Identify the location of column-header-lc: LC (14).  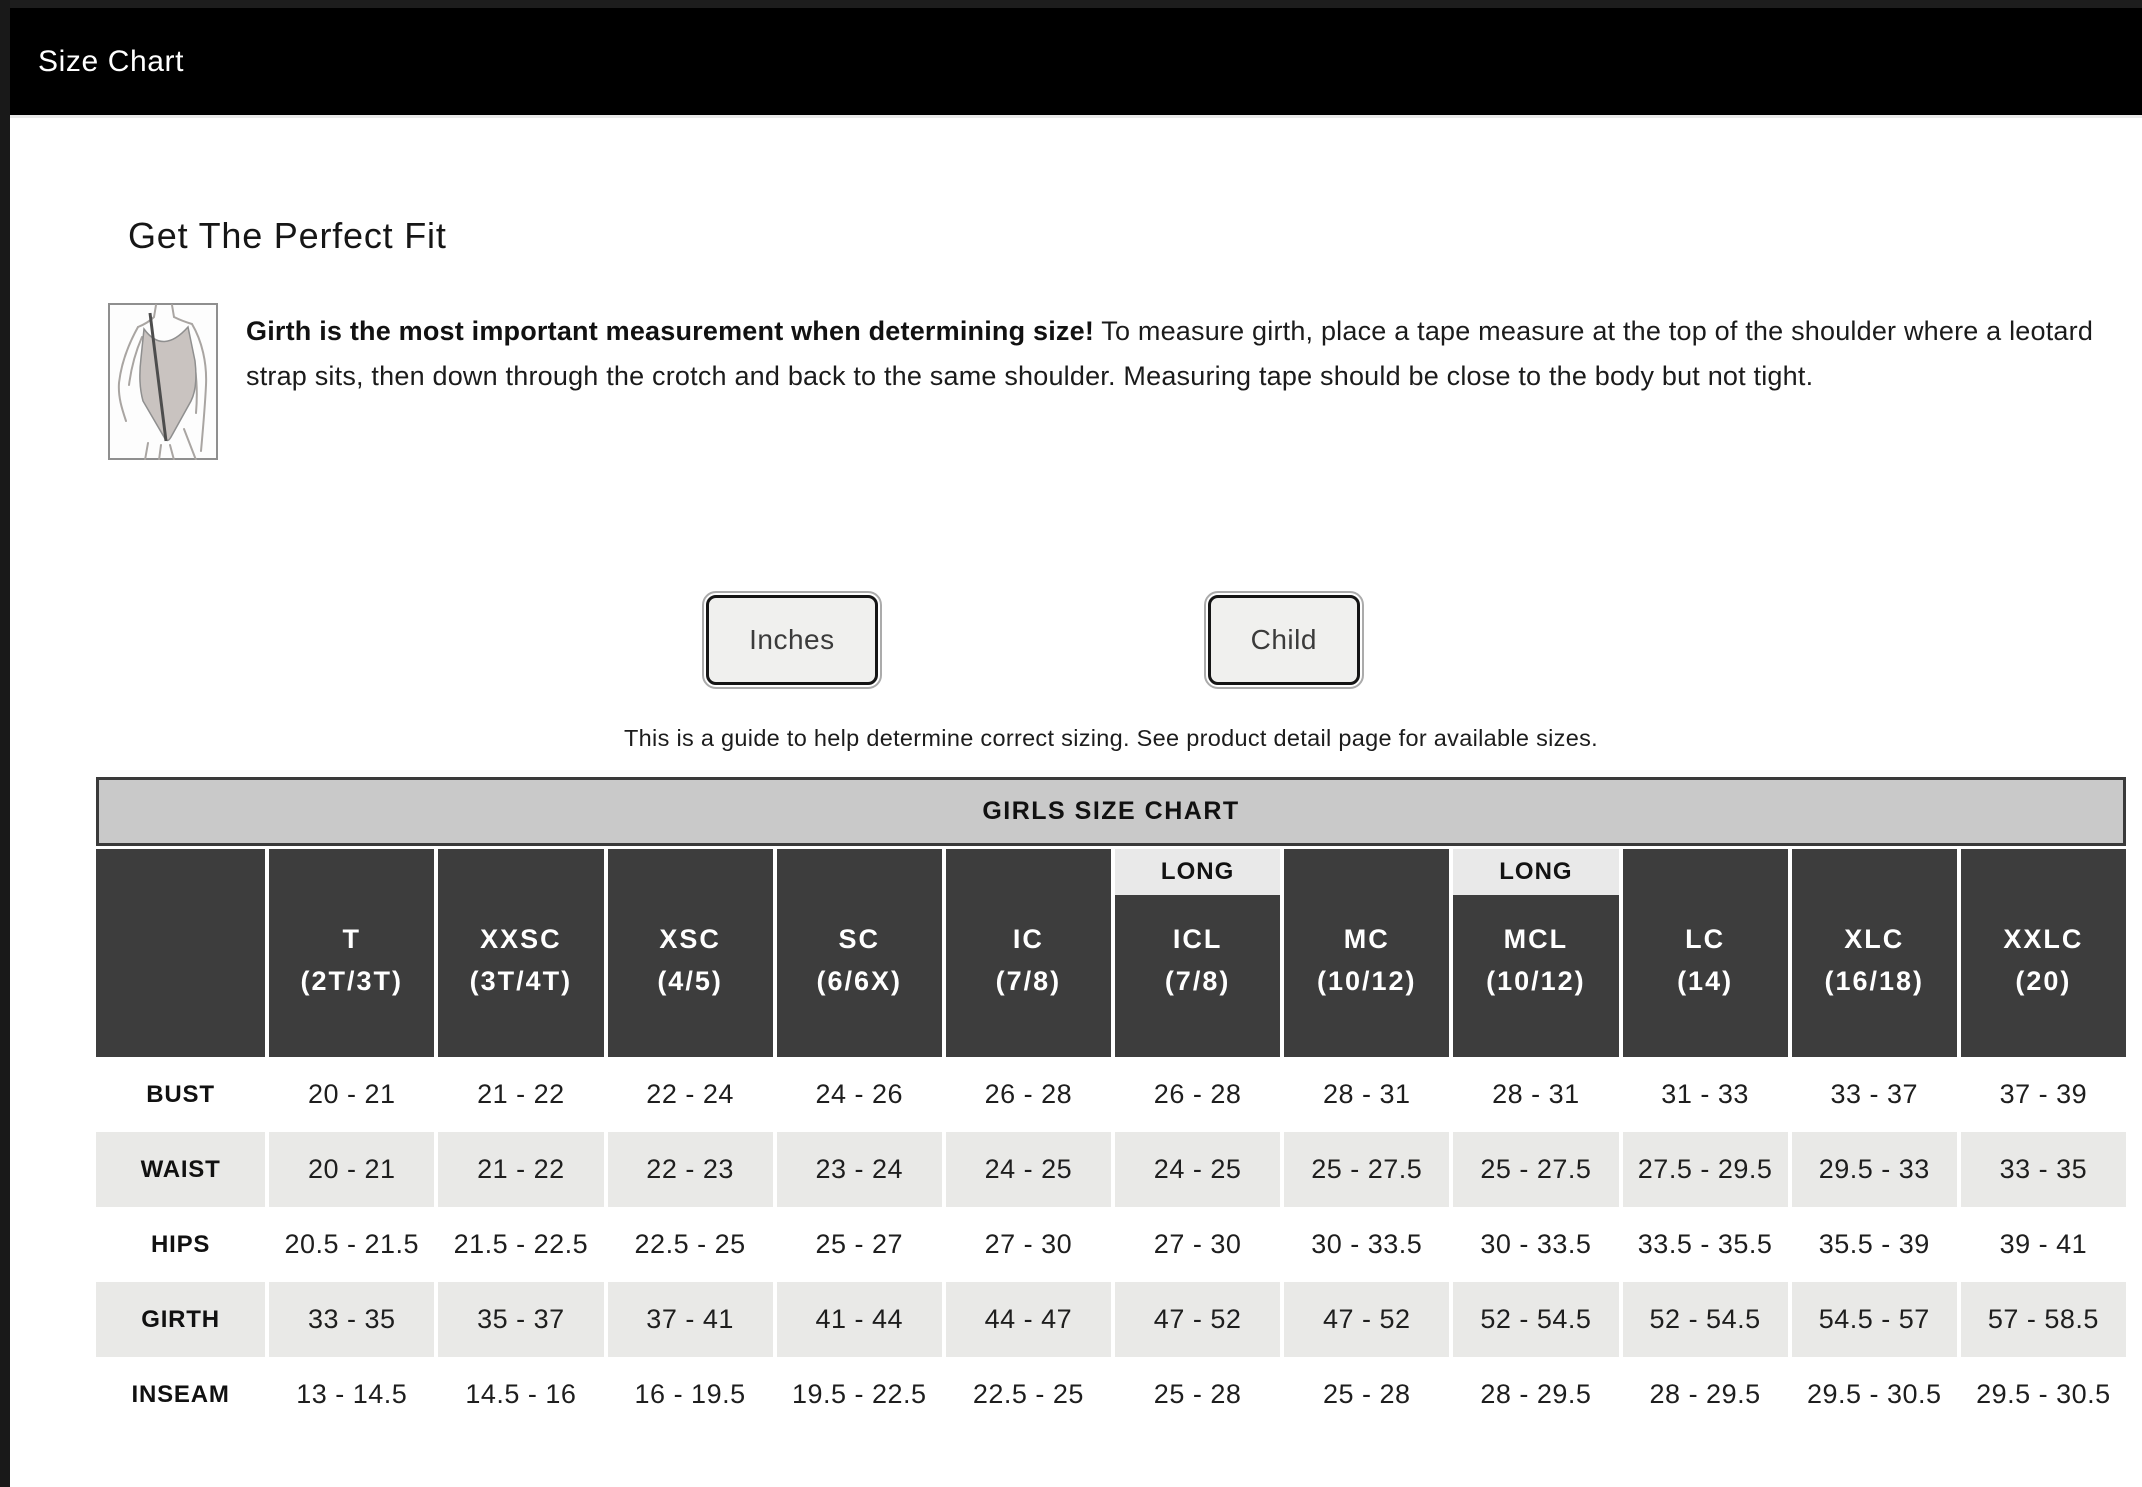
(1703, 953).